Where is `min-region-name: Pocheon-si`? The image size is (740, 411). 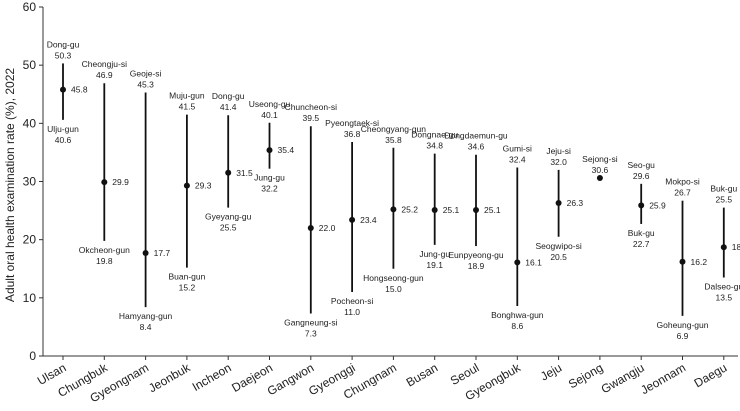 min-region-name: Pocheon-si is located at coordinates (352, 301).